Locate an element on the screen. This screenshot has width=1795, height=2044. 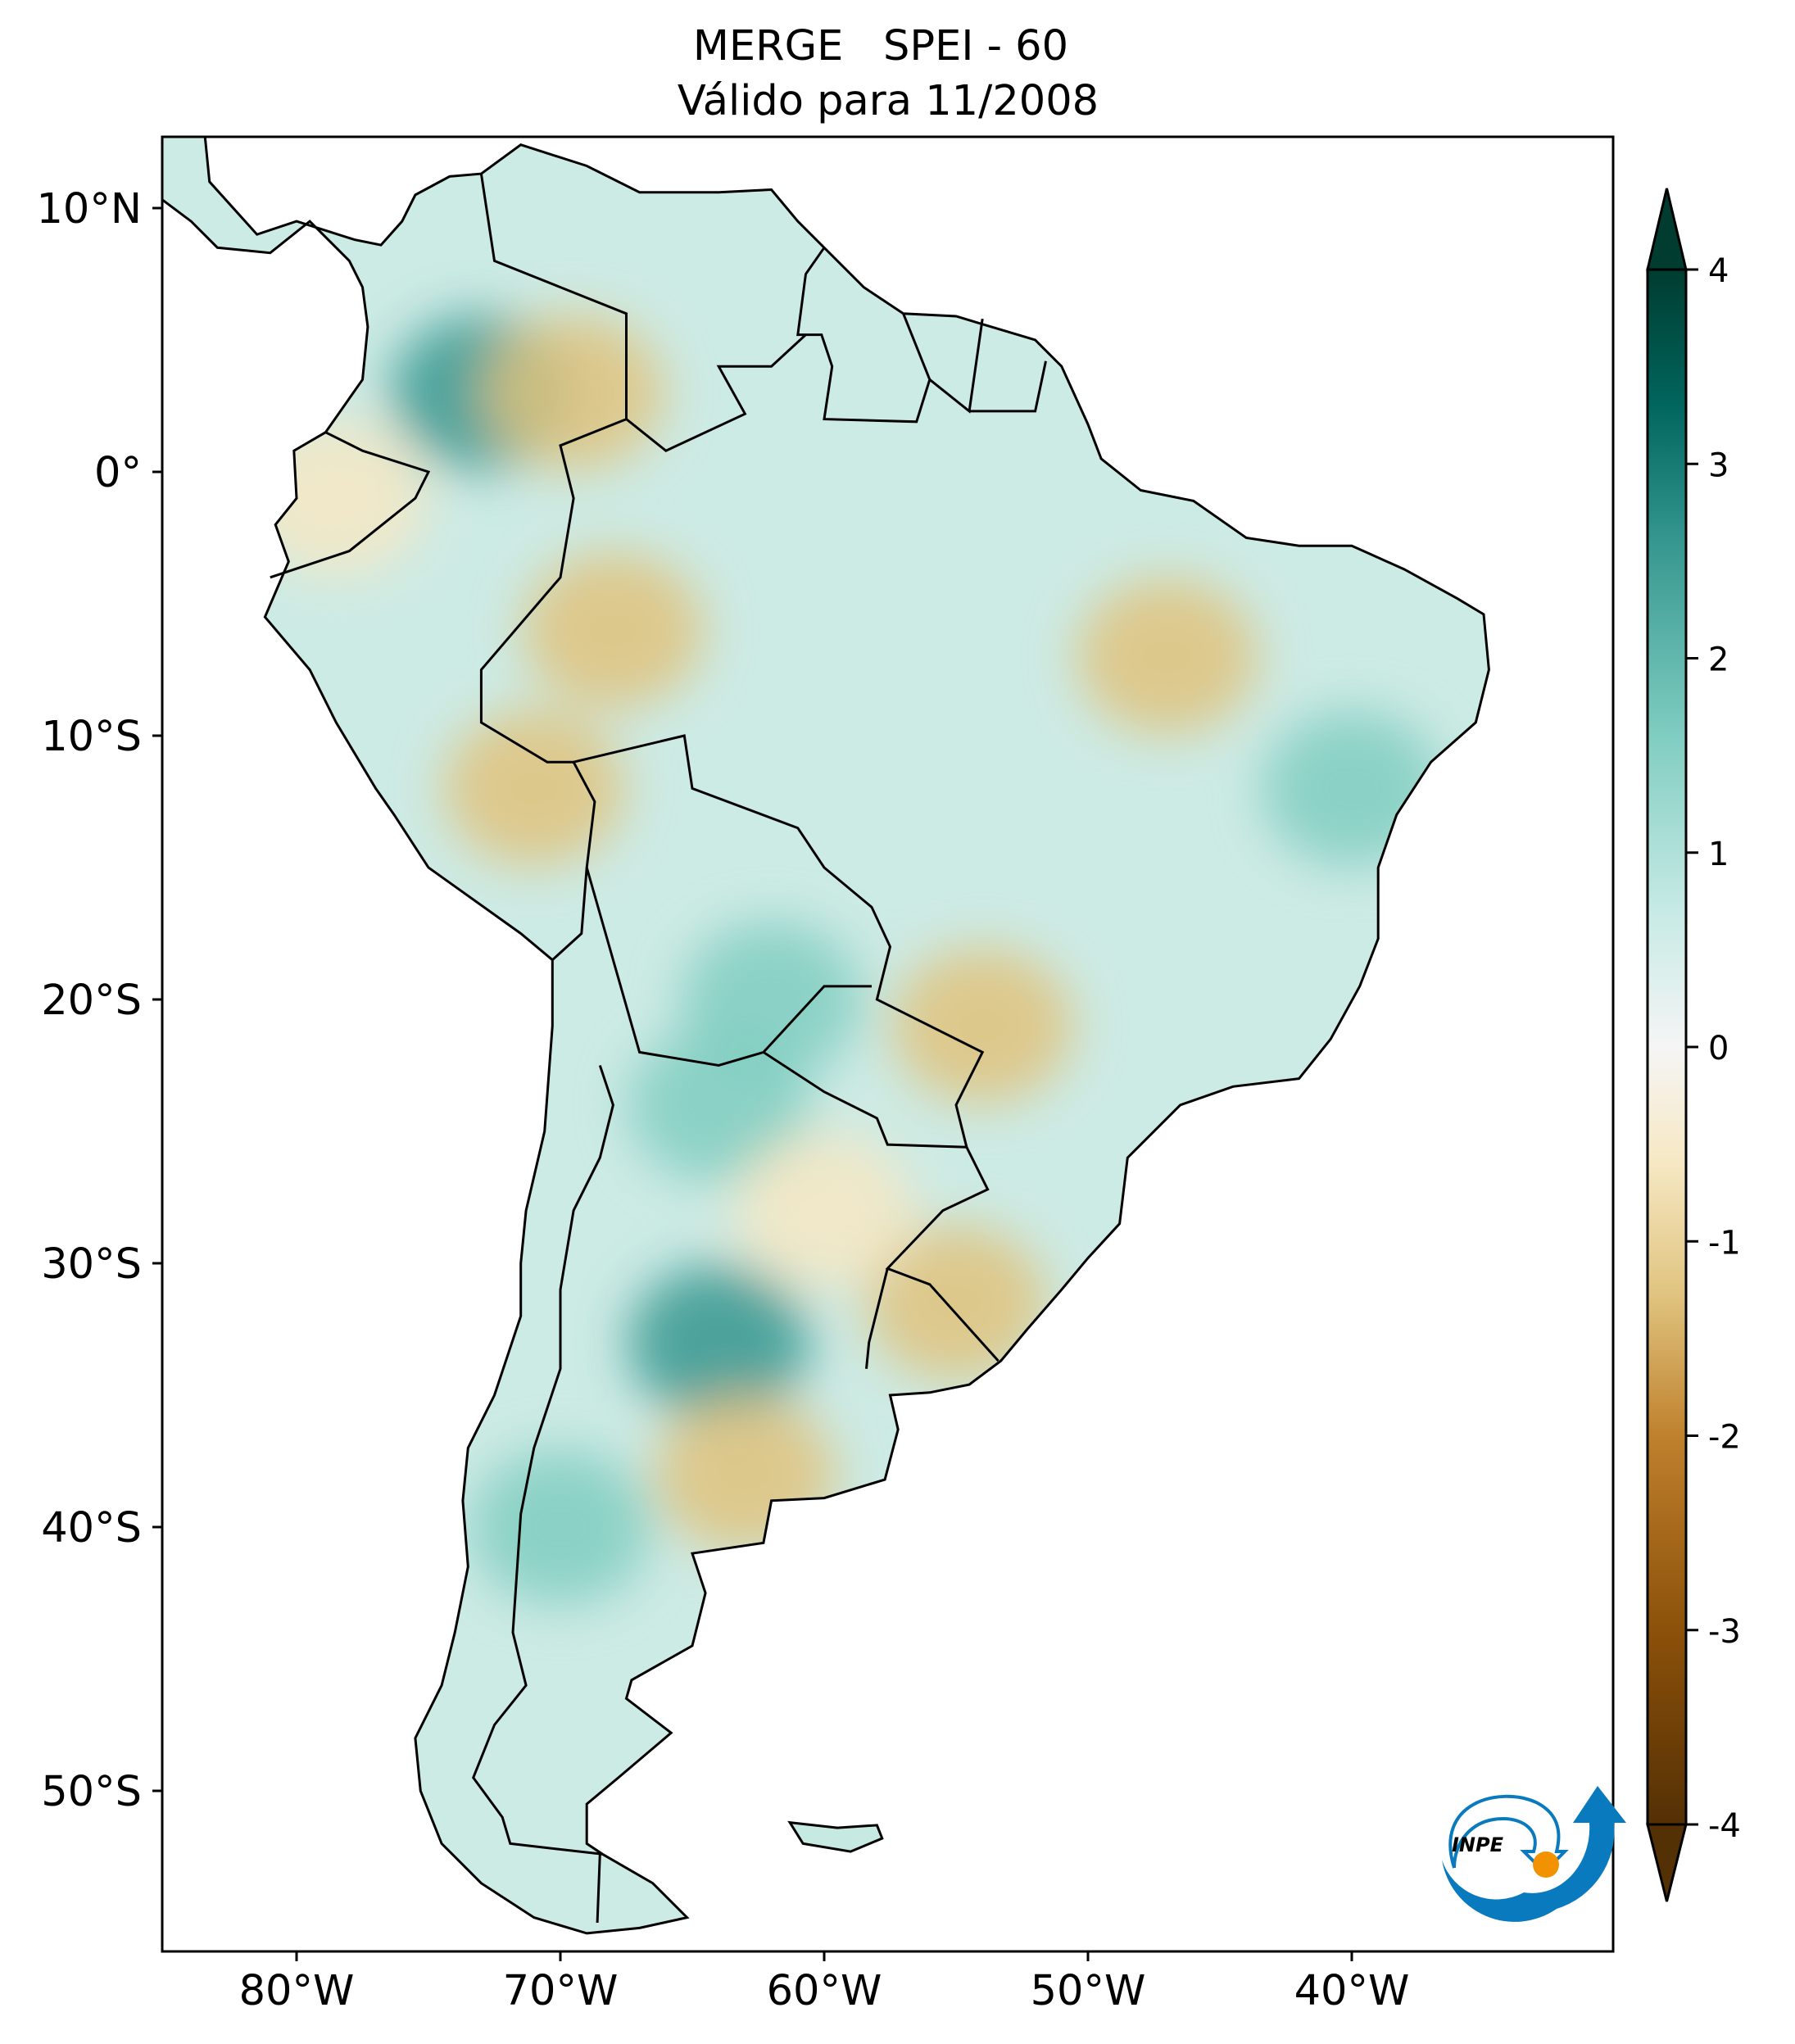
lat-tick-label: 50°S is located at coordinates (91, 1792).